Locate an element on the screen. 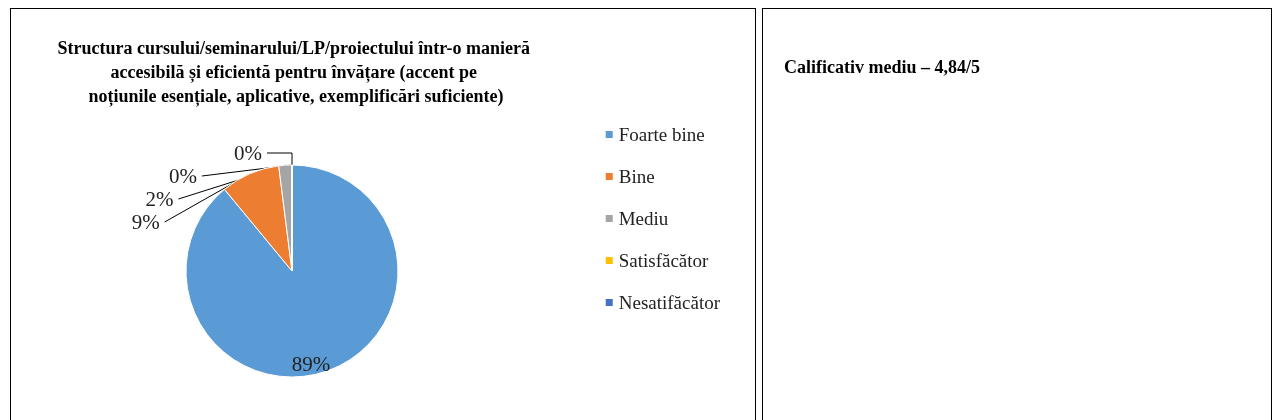  data-label: 89% is located at coordinates (311, 363).